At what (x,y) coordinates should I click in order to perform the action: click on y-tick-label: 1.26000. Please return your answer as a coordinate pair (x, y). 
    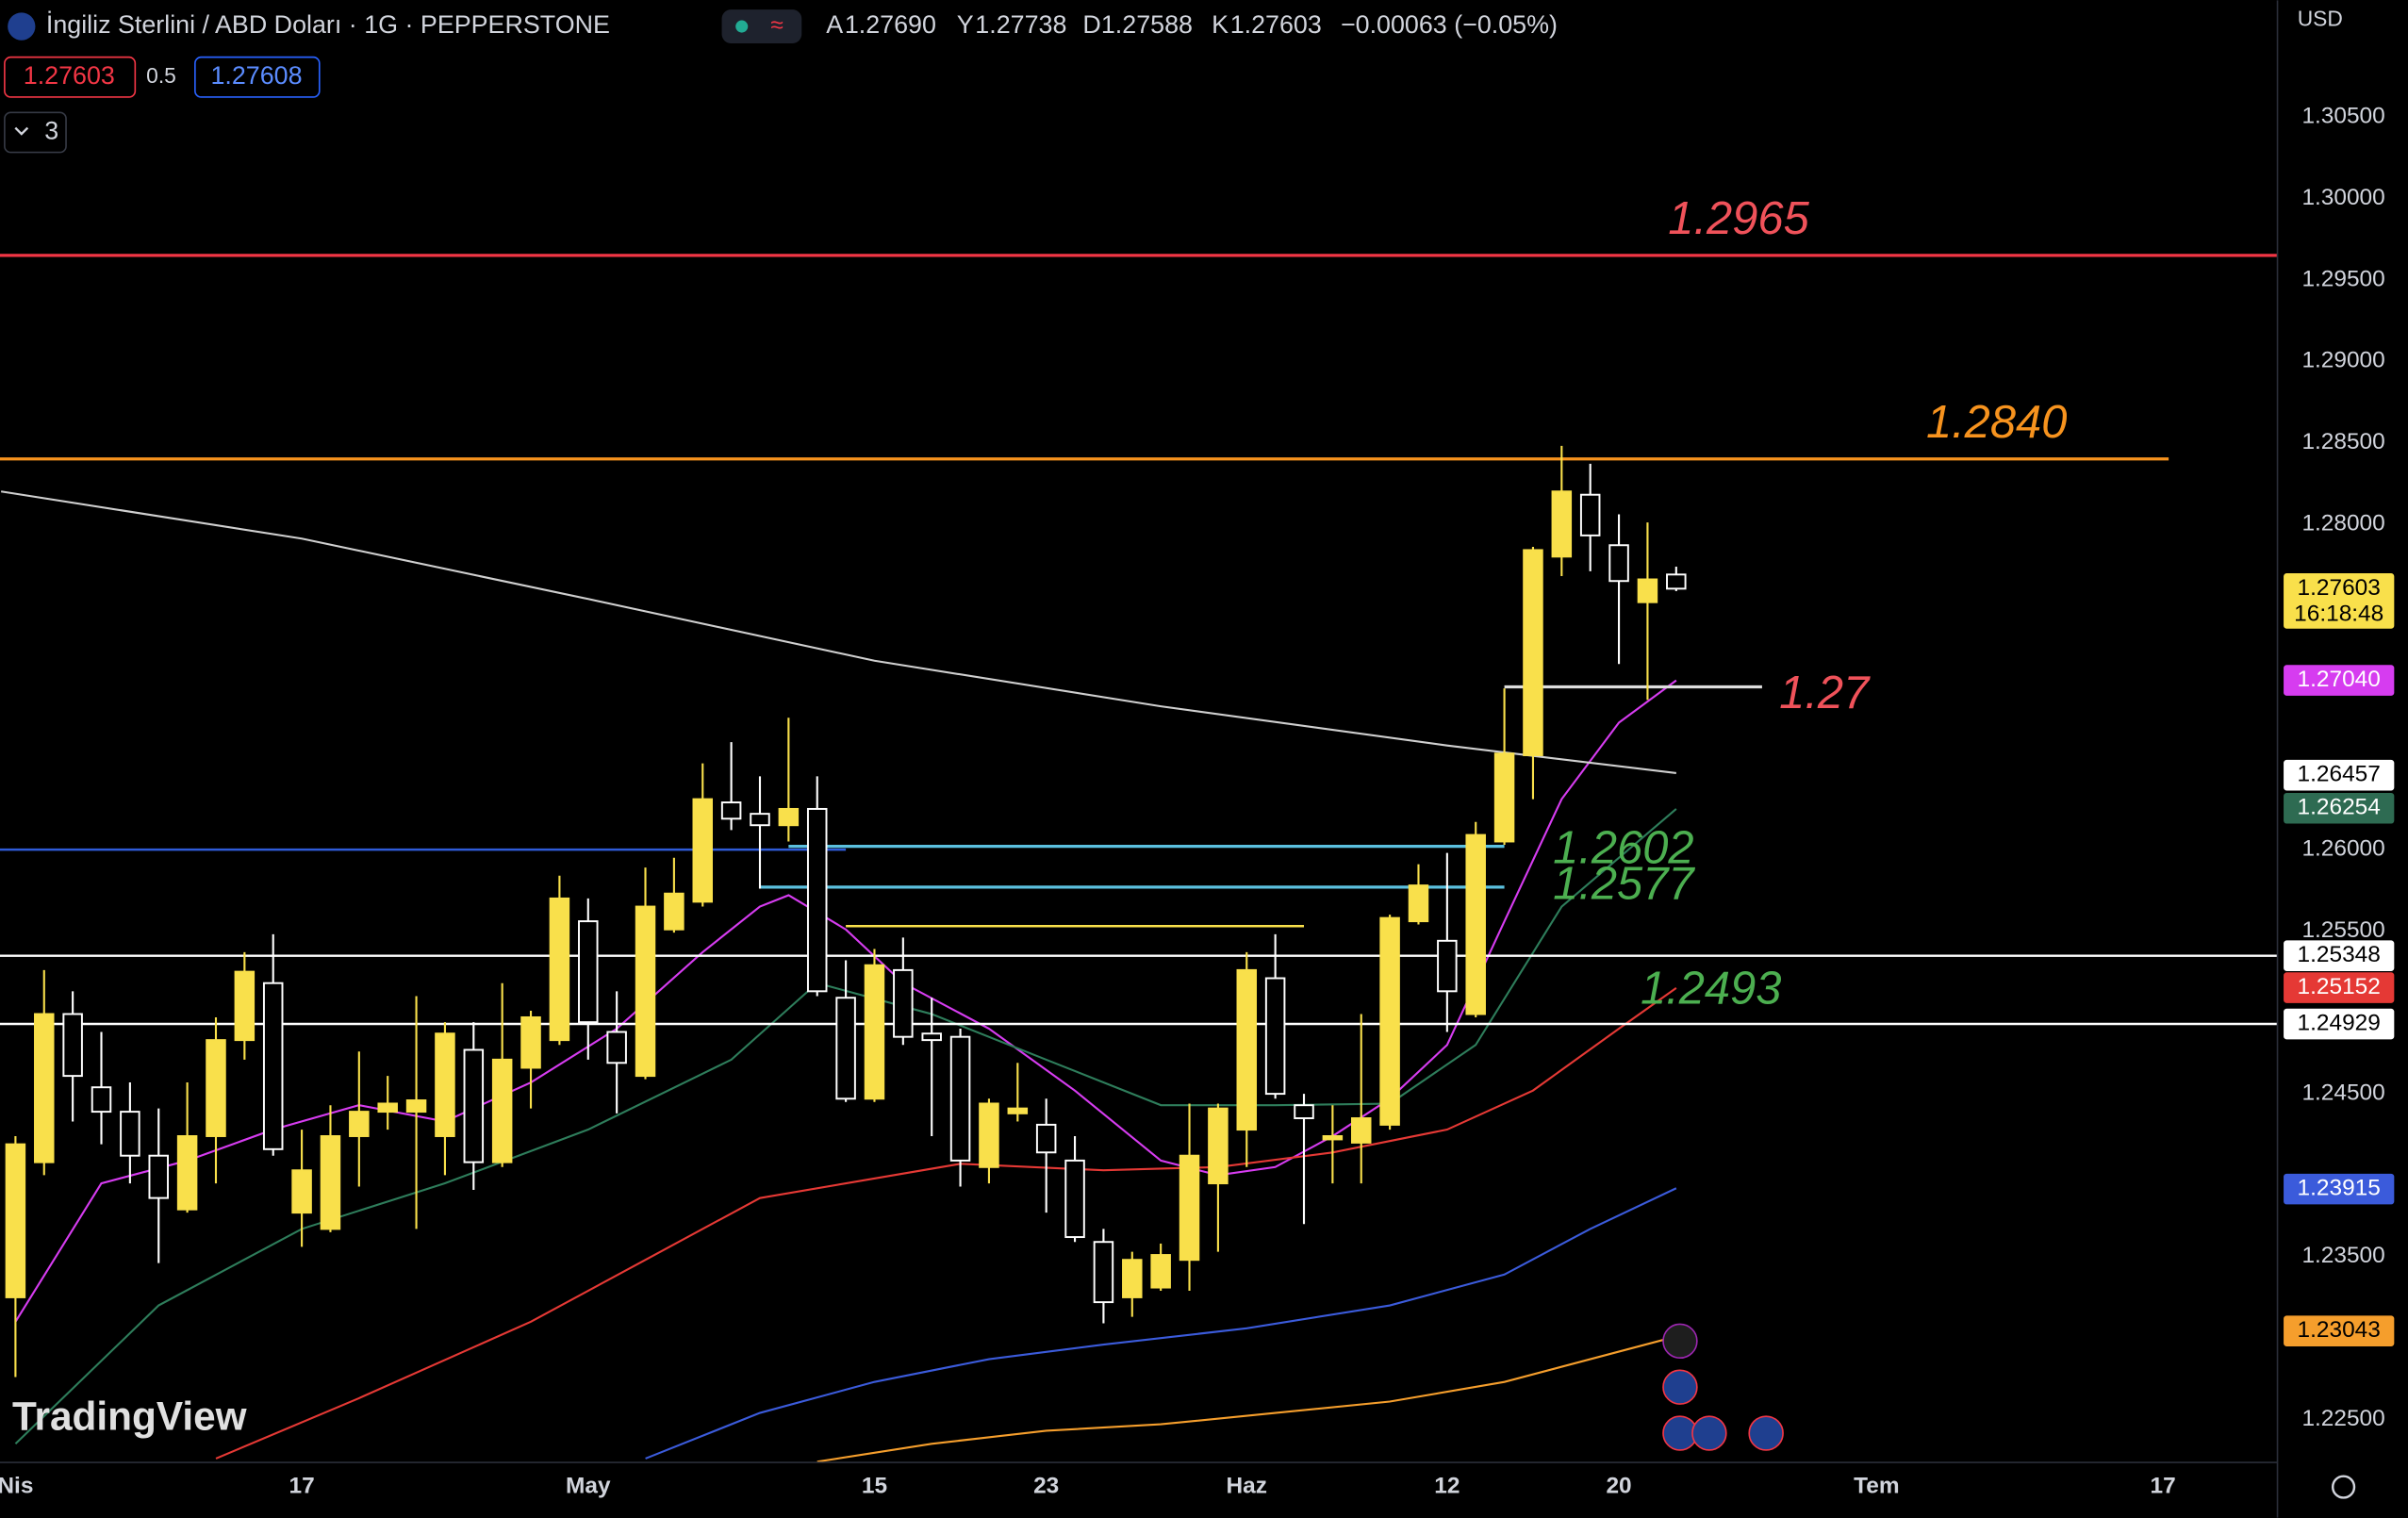
    Looking at the image, I should click on (2342, 849).